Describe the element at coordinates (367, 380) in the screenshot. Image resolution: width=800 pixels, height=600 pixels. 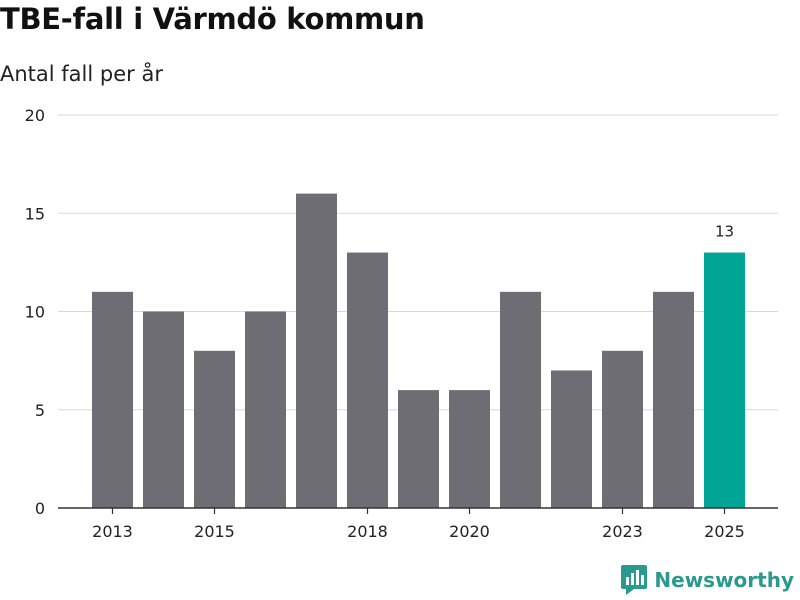
I see `bar-2018` at that location.